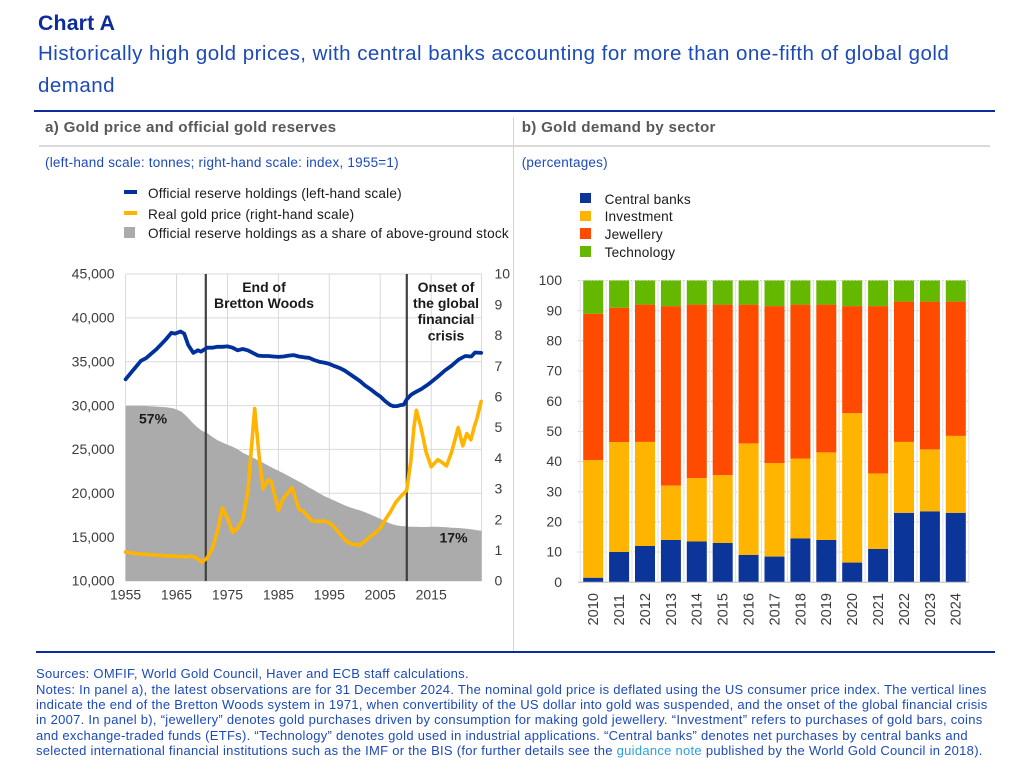 The image size is (1023, 780). Describe the element at coordinates (620, 609) in the screenshot. I see `svg-text: 2011` at that location.